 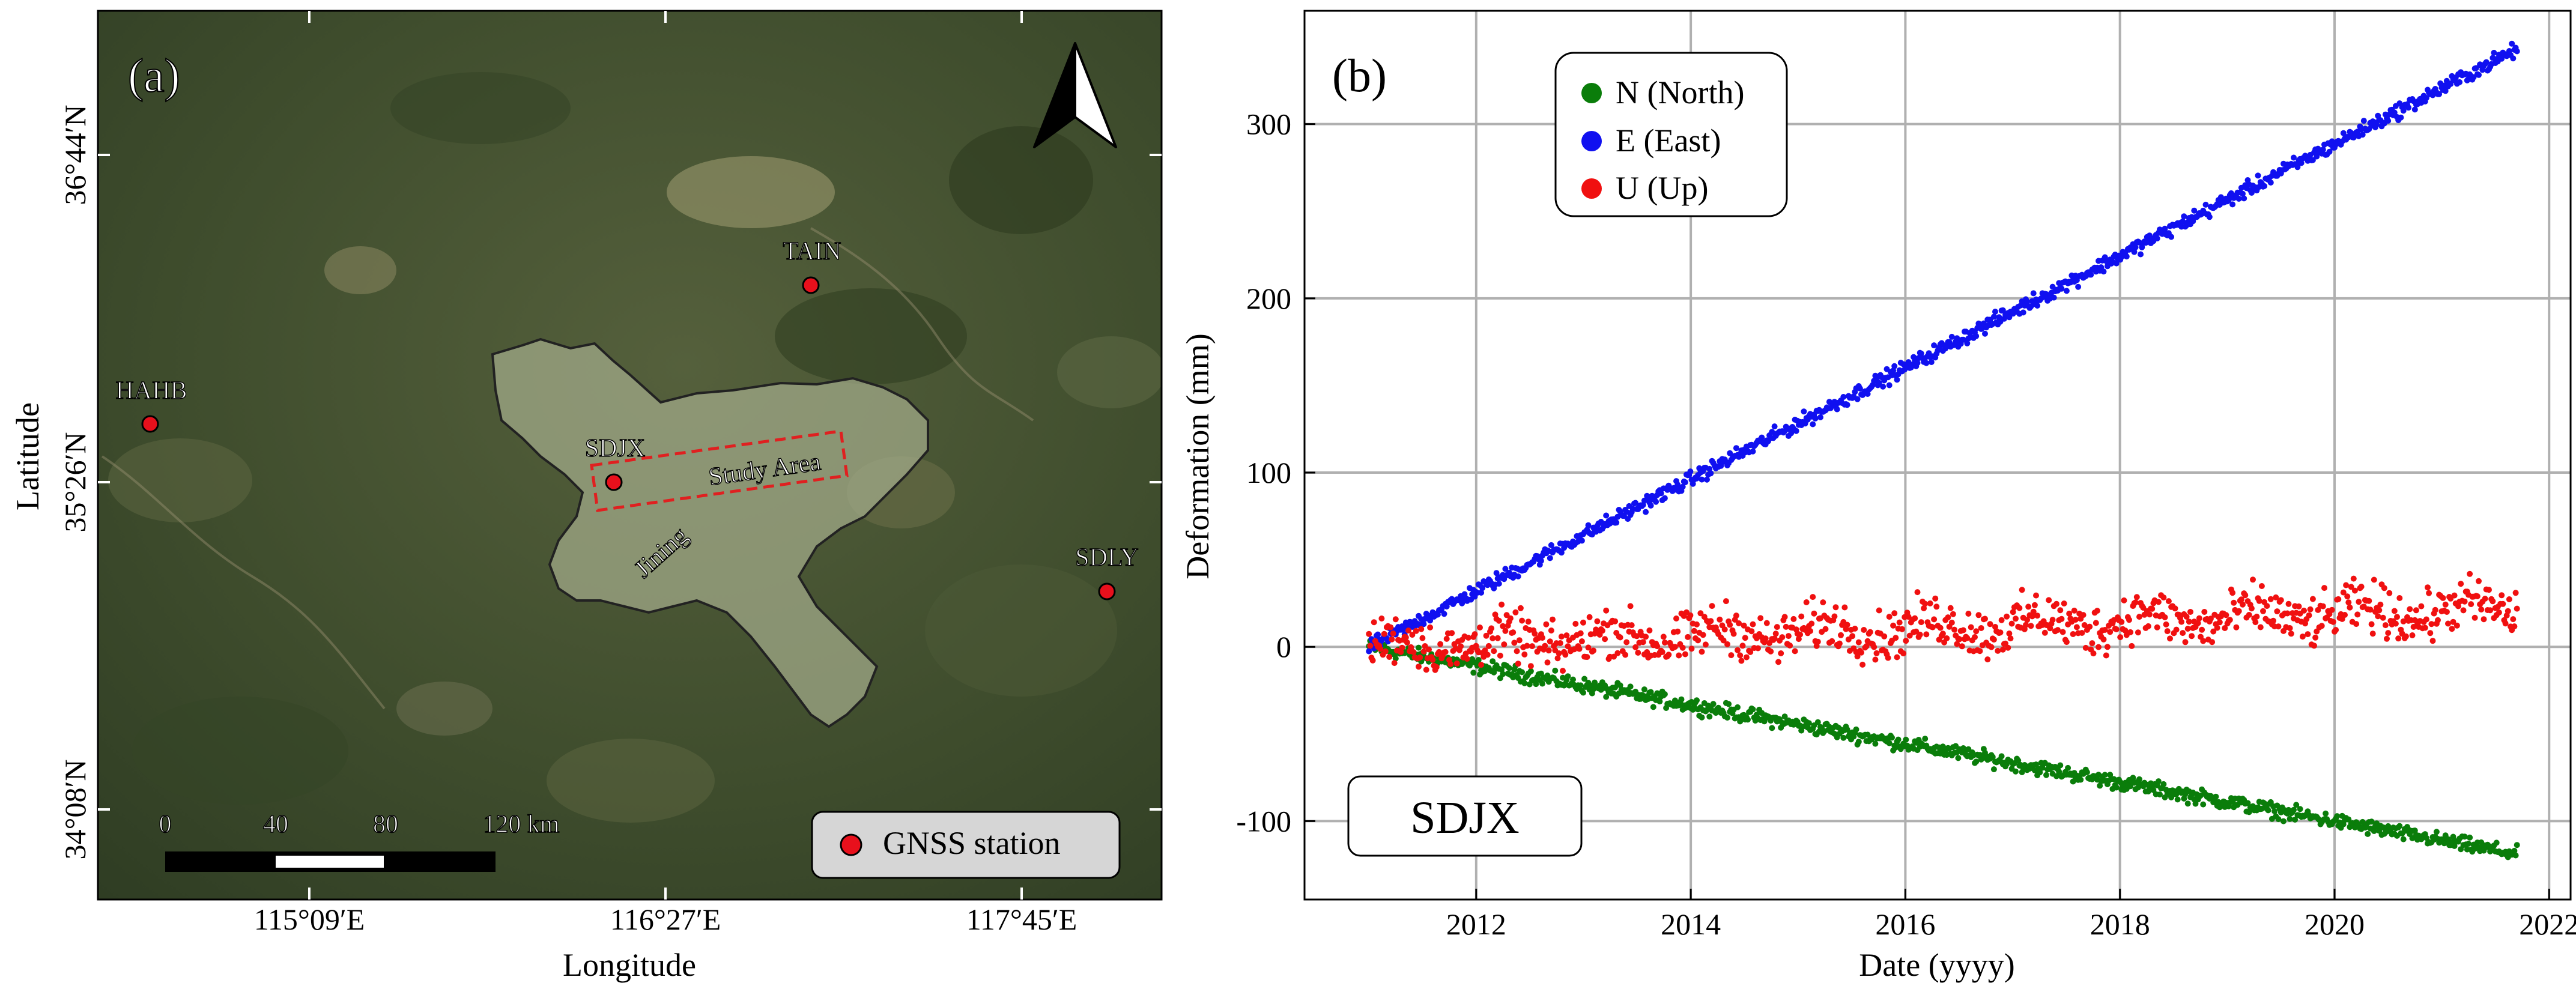 I want to click on station-hahb: HAHB, so click(x=151, y=404).